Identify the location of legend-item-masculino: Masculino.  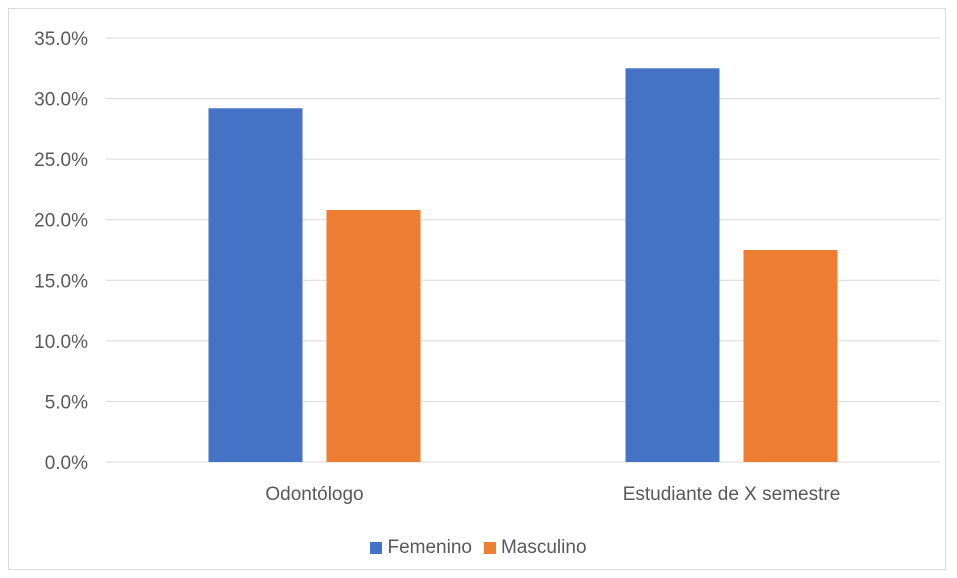
(535, 548).